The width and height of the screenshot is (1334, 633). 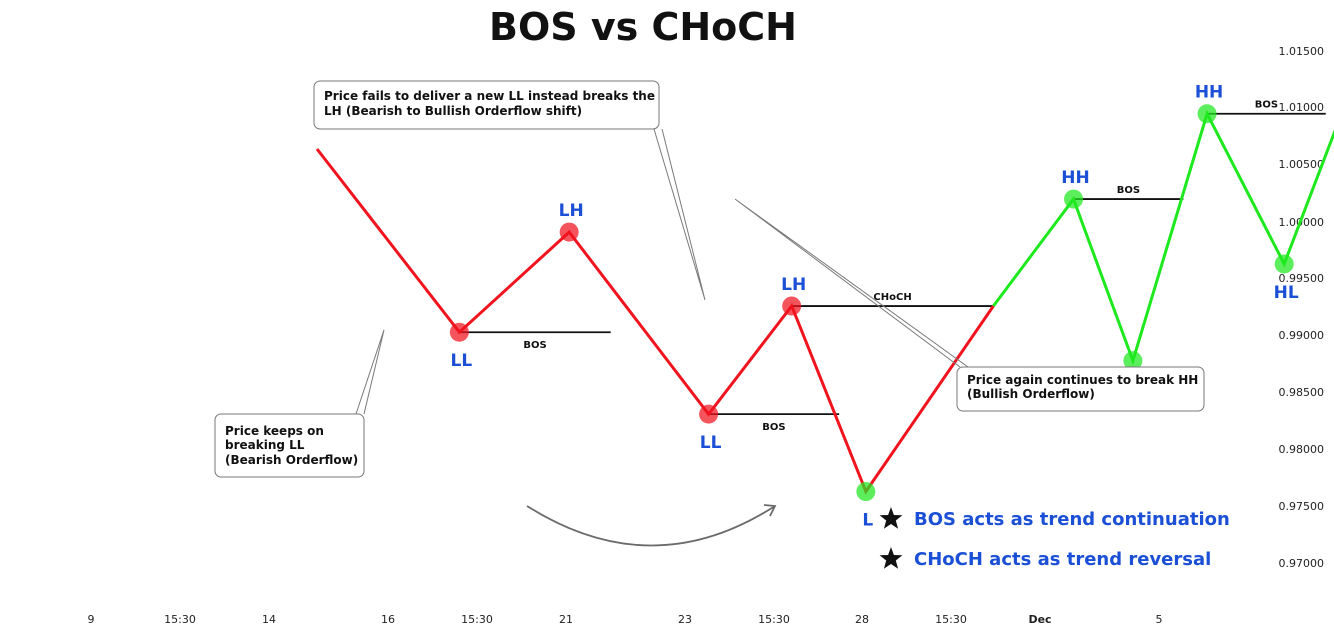 I want to click on x-tick-label: 14, so click(x=269, y=619).